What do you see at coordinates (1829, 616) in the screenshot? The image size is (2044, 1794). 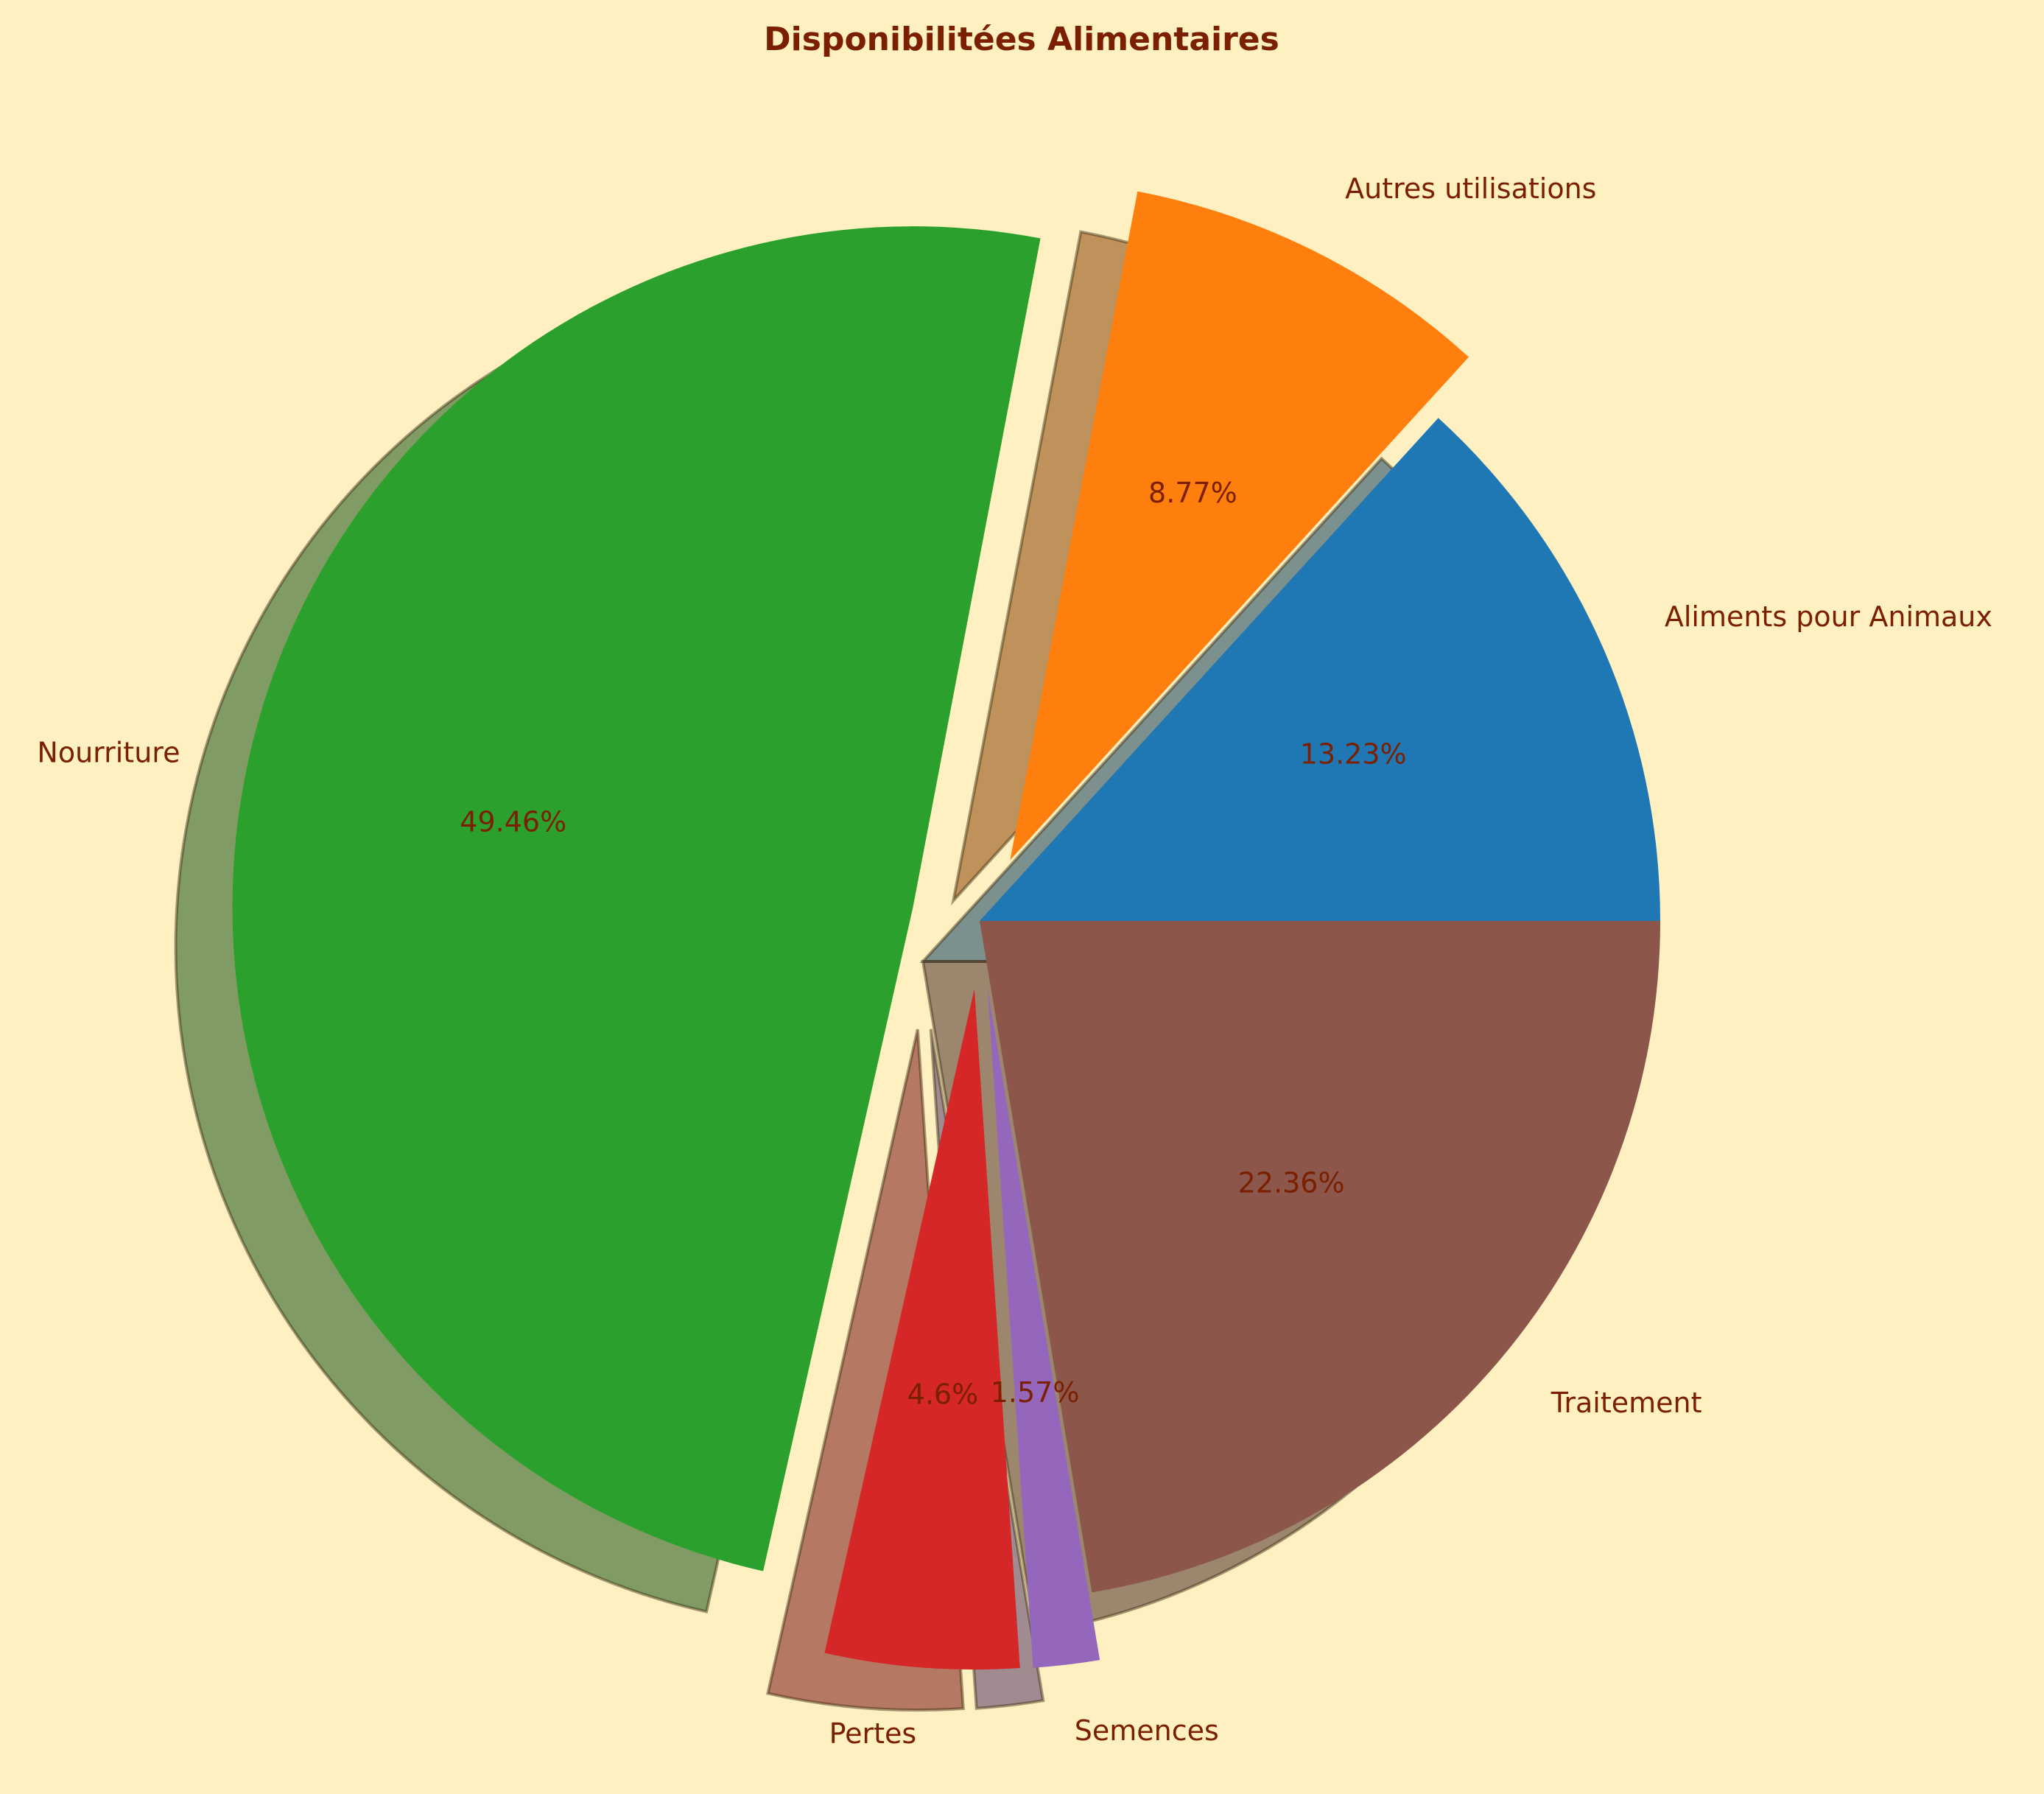 I see `slice-label-aliments-pour-animaux: Aliments pour Animaux` at bounding box center [1829, 616].